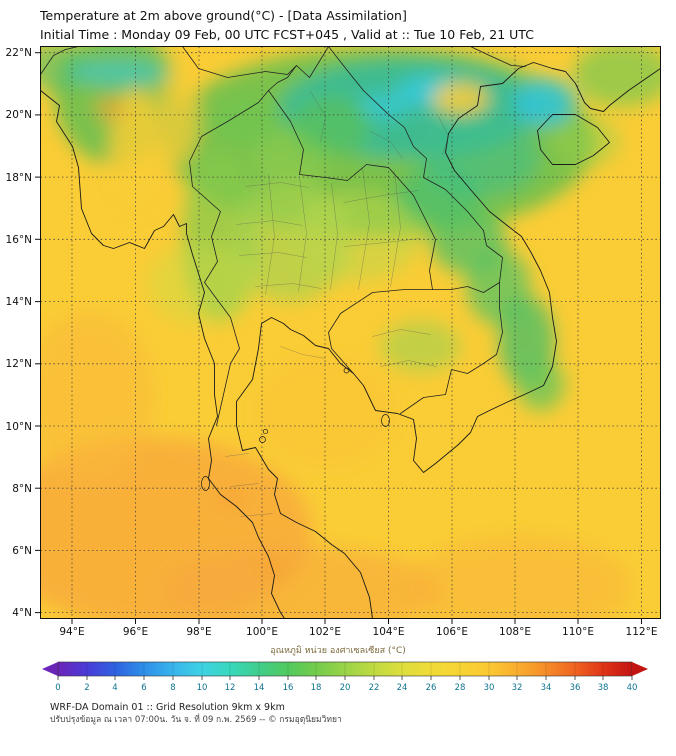 The width and height of the screenshot is (676, 756). I want to click on colorbar-tick-label: 32, so click(517, 688).